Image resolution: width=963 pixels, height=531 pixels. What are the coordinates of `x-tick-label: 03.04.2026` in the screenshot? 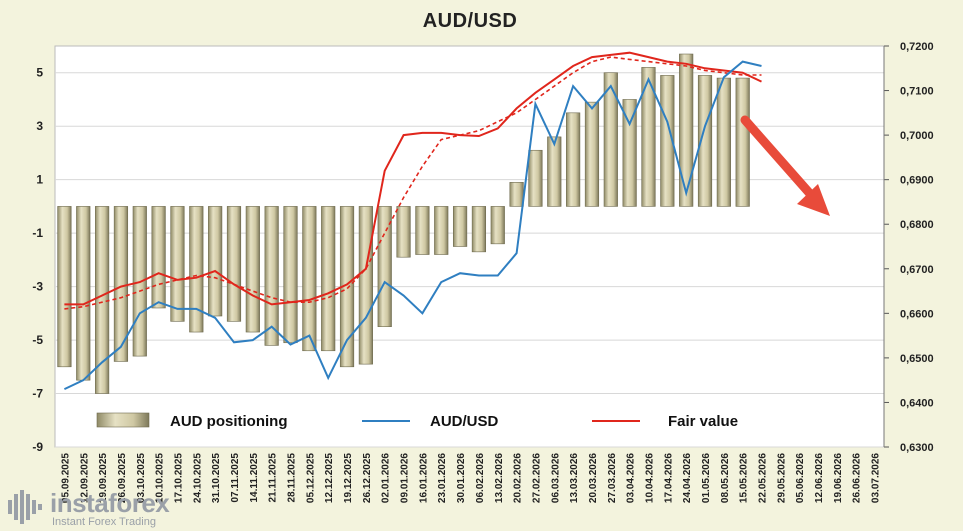 It's located at (631, 478).